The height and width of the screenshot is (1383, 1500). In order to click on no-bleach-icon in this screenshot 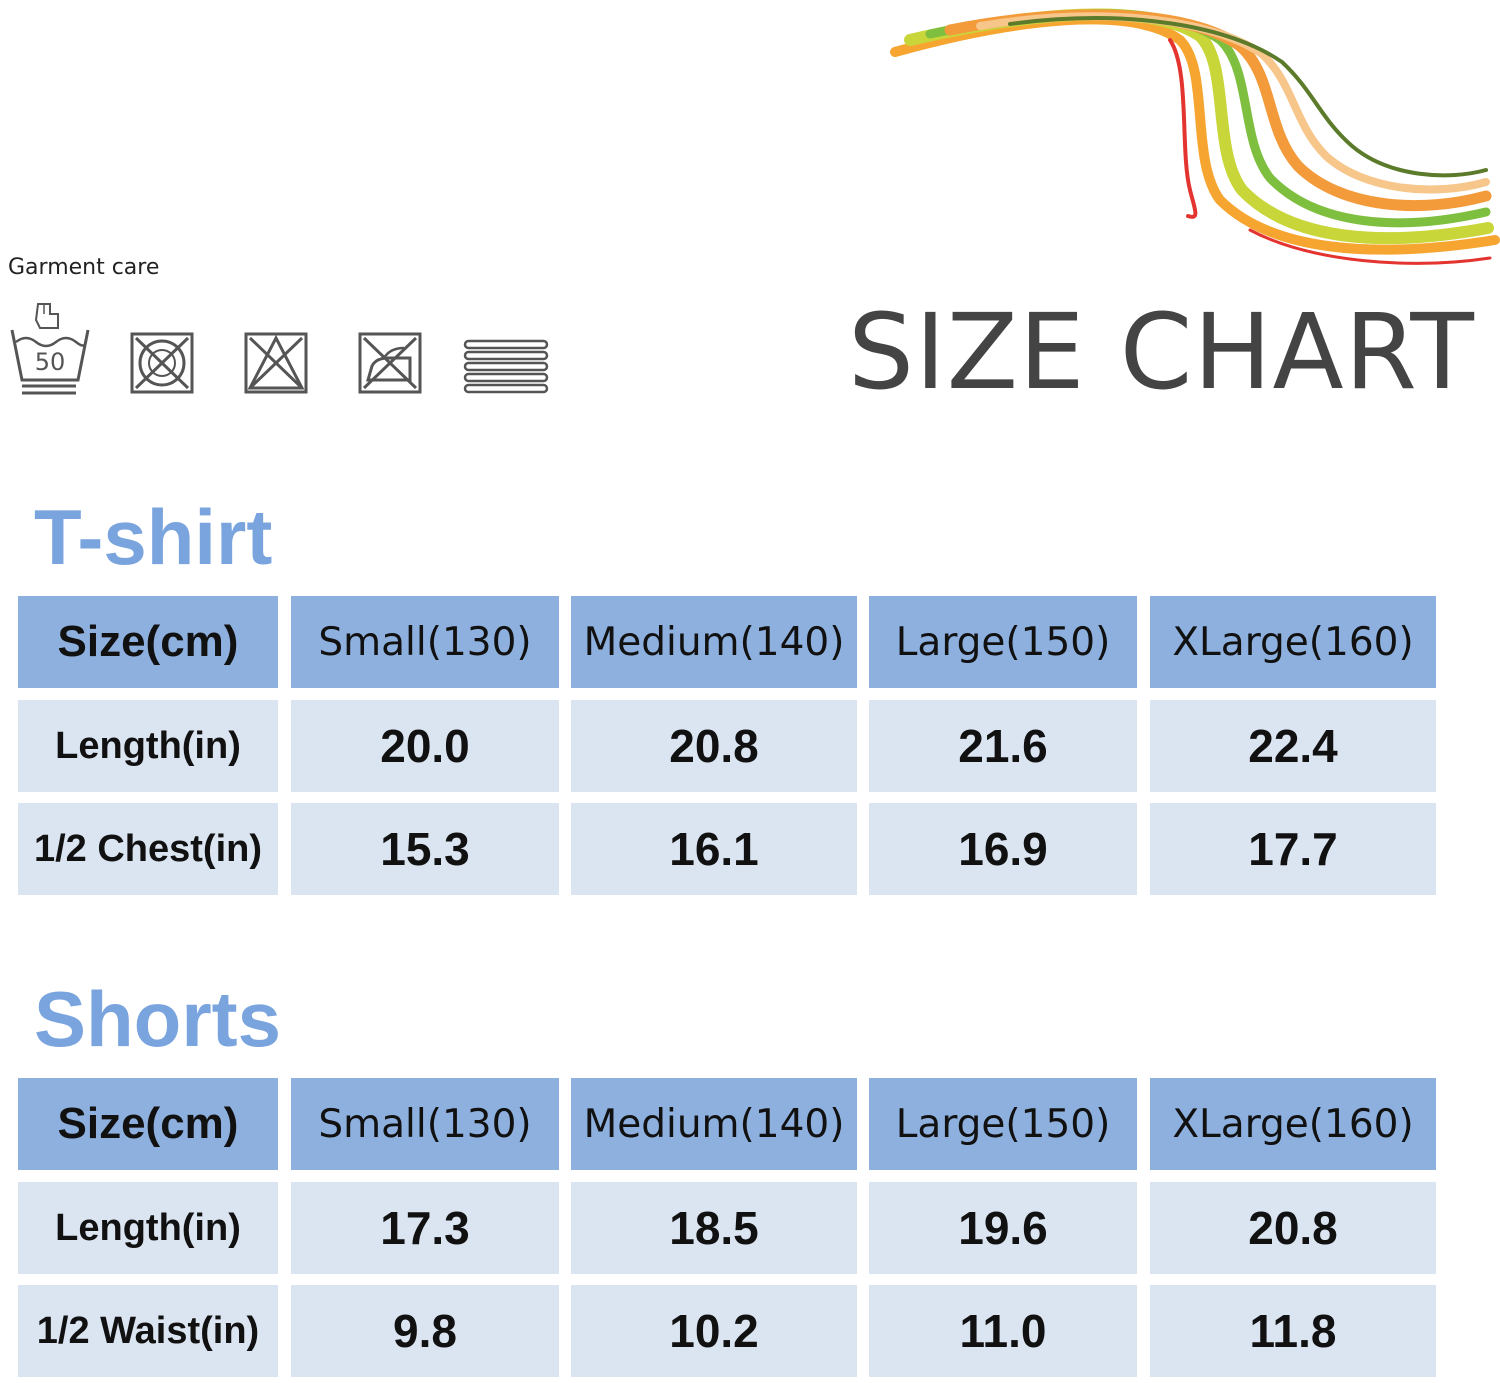, I will do `click(276, 363)`.